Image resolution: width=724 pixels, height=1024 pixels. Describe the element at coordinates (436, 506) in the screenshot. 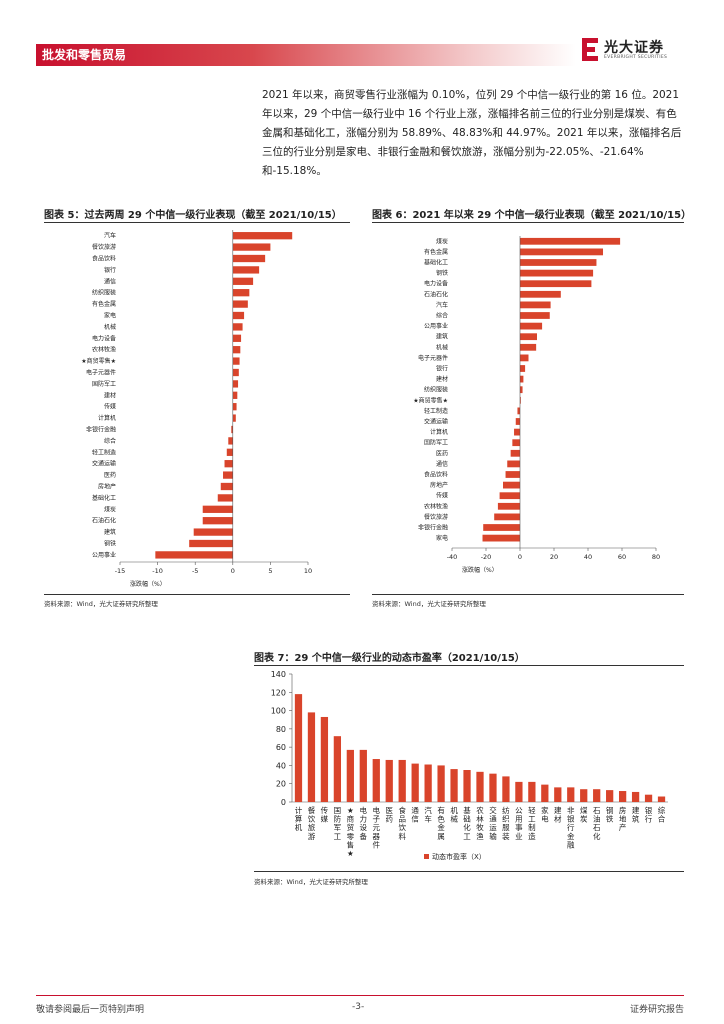

I see `category-label-25: 农林牧渔` at that location.